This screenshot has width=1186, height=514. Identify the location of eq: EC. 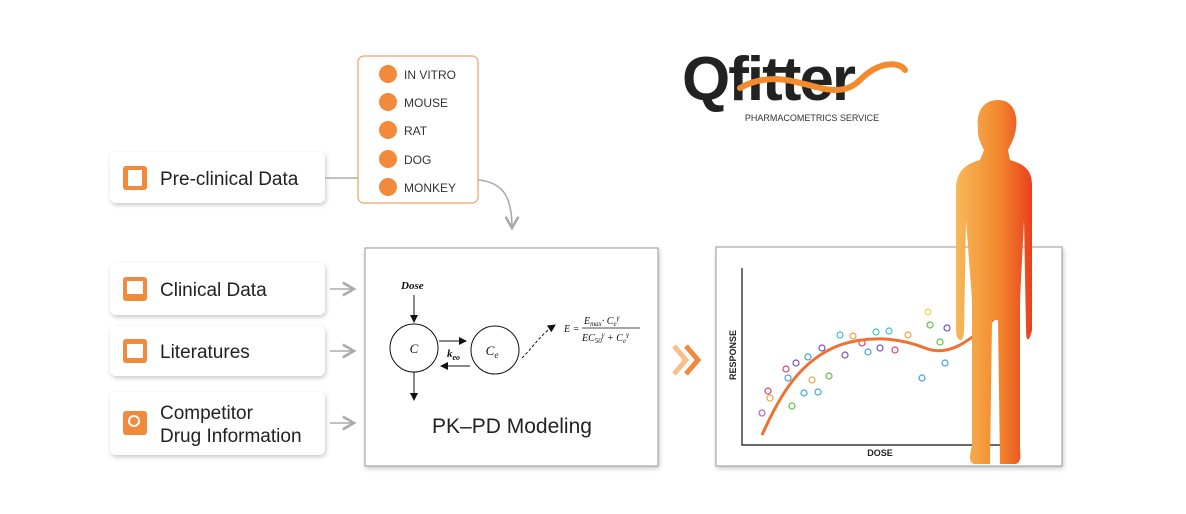
(588, 338).